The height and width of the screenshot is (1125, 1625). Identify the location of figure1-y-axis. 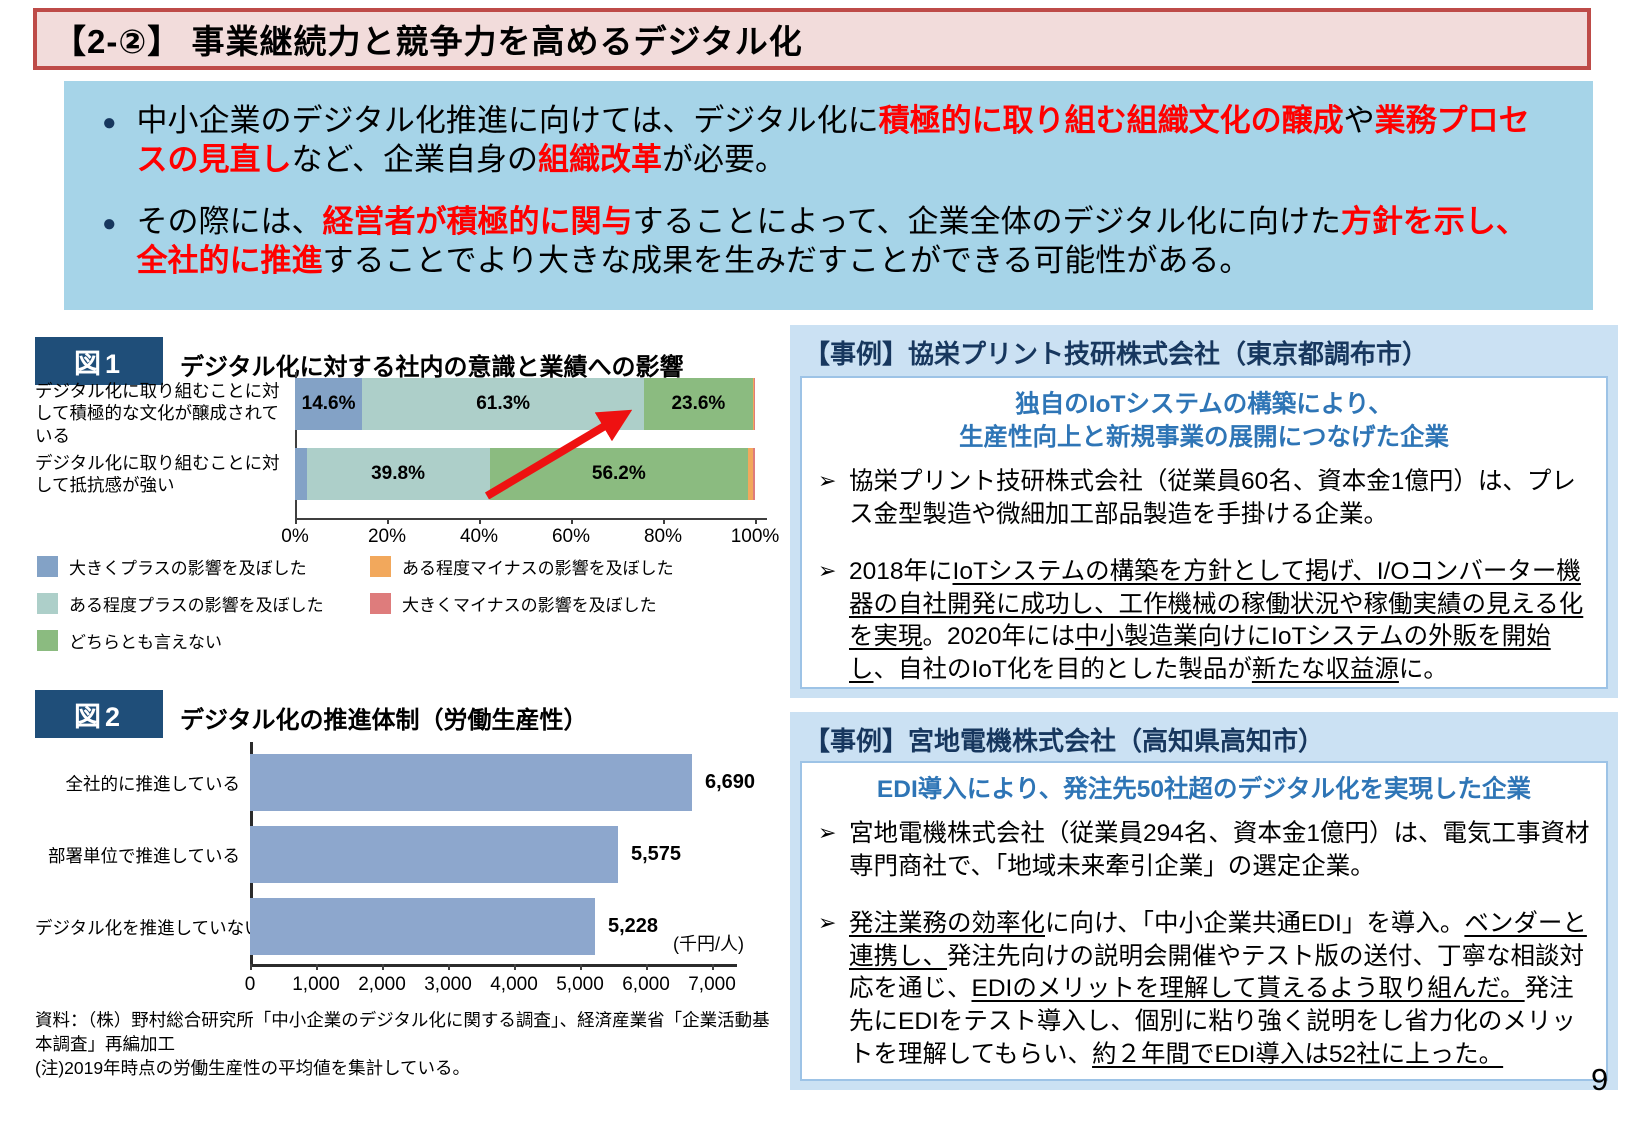
(296, 445).